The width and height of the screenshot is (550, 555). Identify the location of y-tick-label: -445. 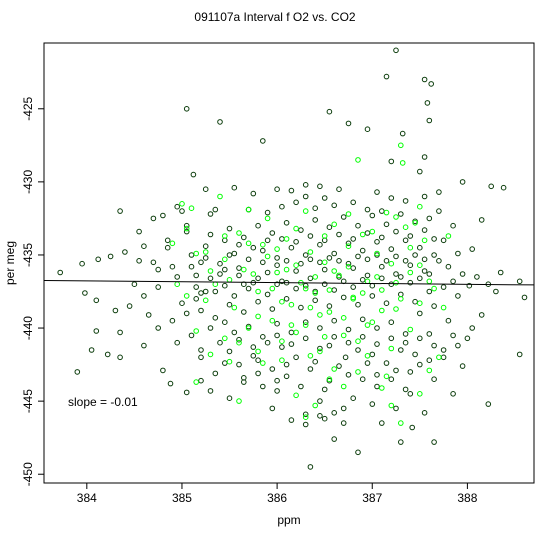
(28, 401).